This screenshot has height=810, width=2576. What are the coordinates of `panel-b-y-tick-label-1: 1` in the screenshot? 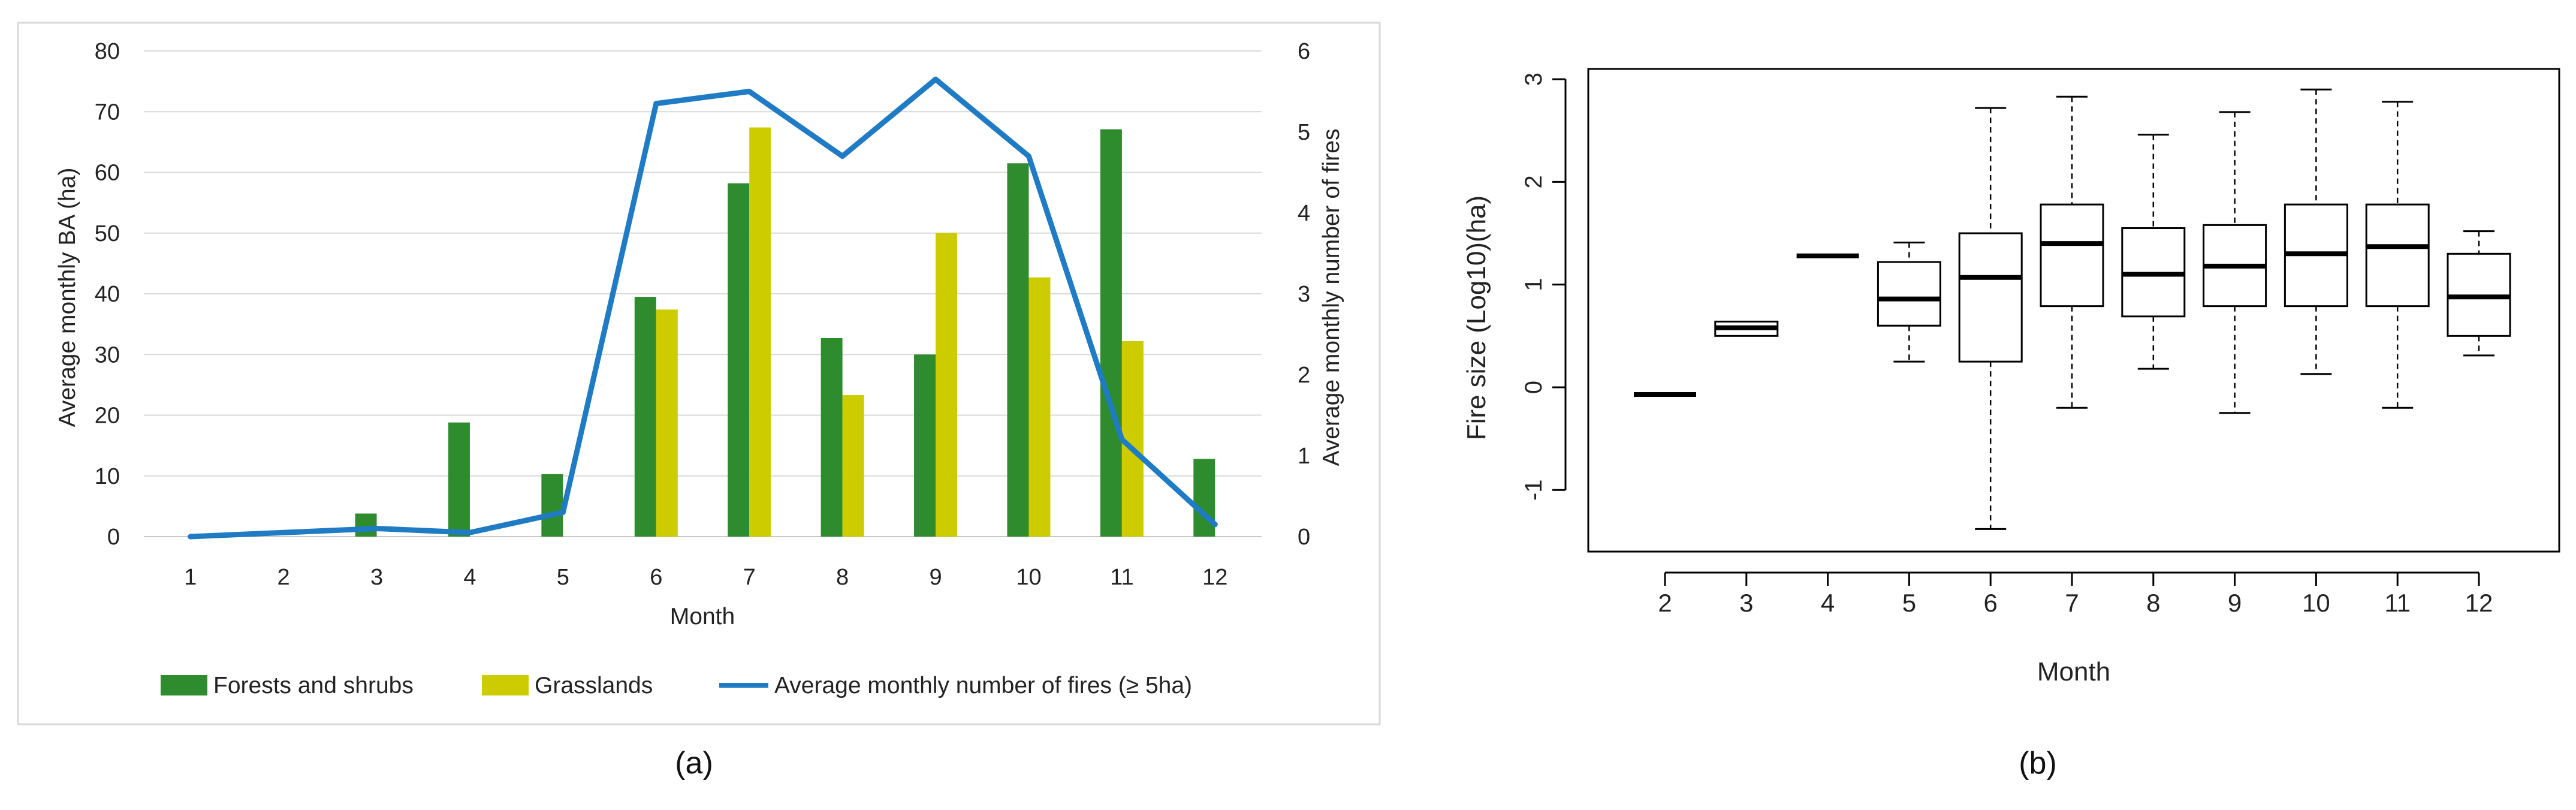 It's located at (1534, 284).